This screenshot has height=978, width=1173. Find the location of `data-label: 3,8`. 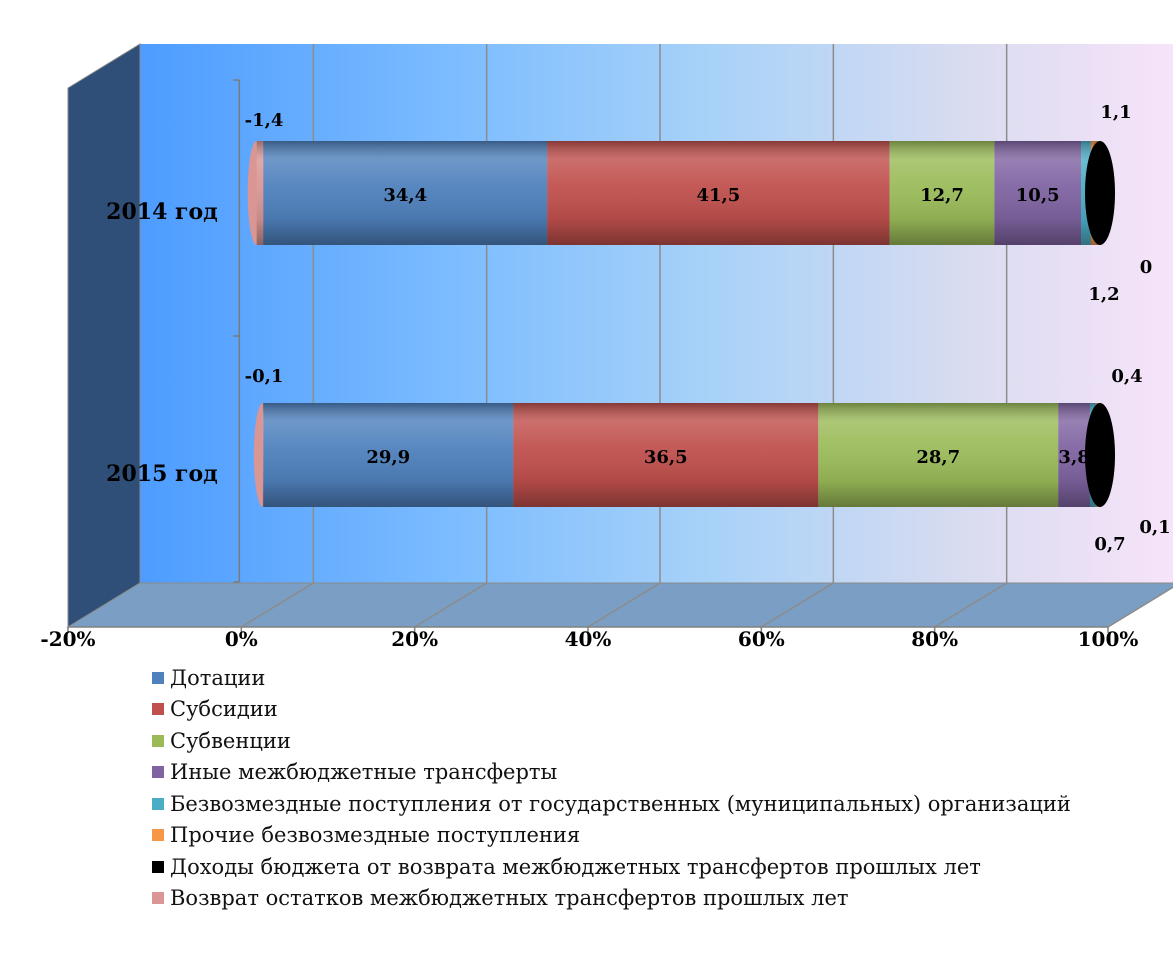

data-label: 3,8 is located at coordinates (1073, 457).